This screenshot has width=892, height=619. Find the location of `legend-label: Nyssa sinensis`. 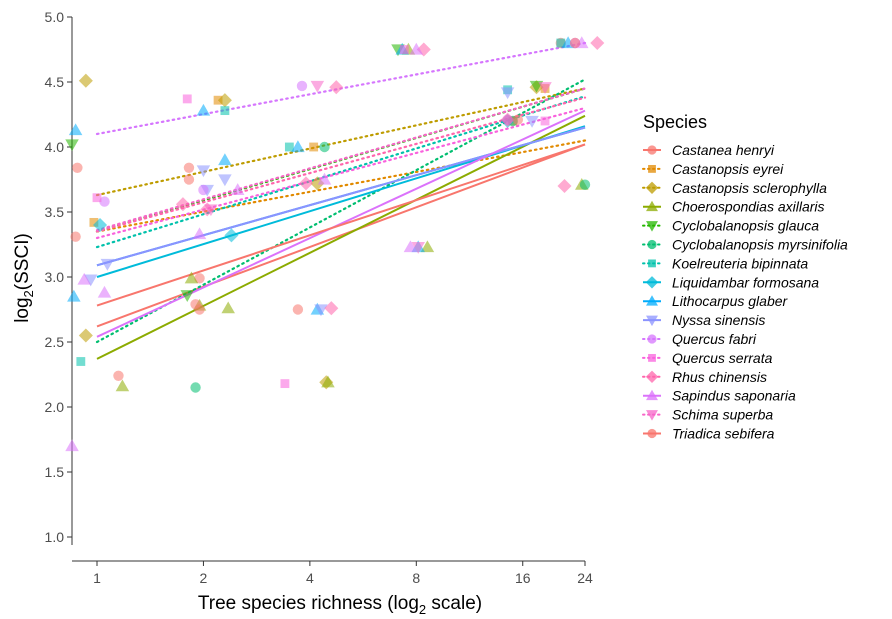

legend-label: Nyssa sinensis is located at coordinates (718, 320).